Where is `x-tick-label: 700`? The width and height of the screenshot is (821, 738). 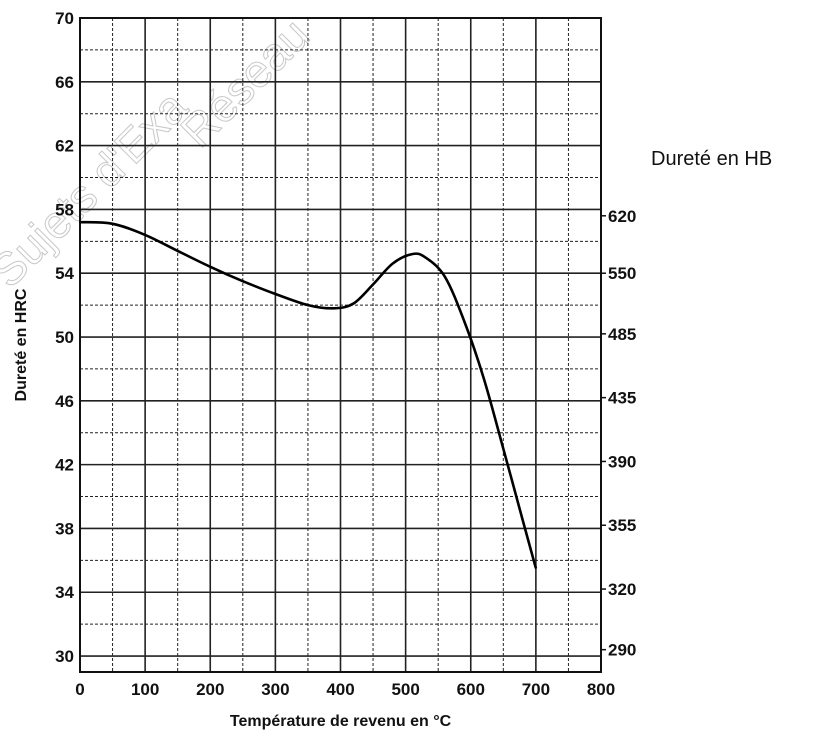 x-tick-label: 700 is located at coordinates (536, 689).